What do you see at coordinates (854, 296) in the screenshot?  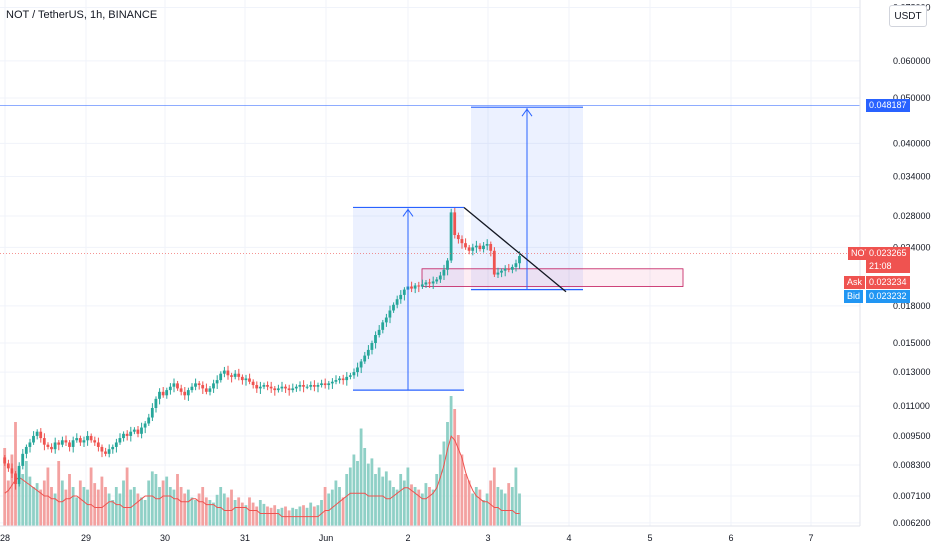 I see `bid-tag: Bid` at bounding box center [854, 296].